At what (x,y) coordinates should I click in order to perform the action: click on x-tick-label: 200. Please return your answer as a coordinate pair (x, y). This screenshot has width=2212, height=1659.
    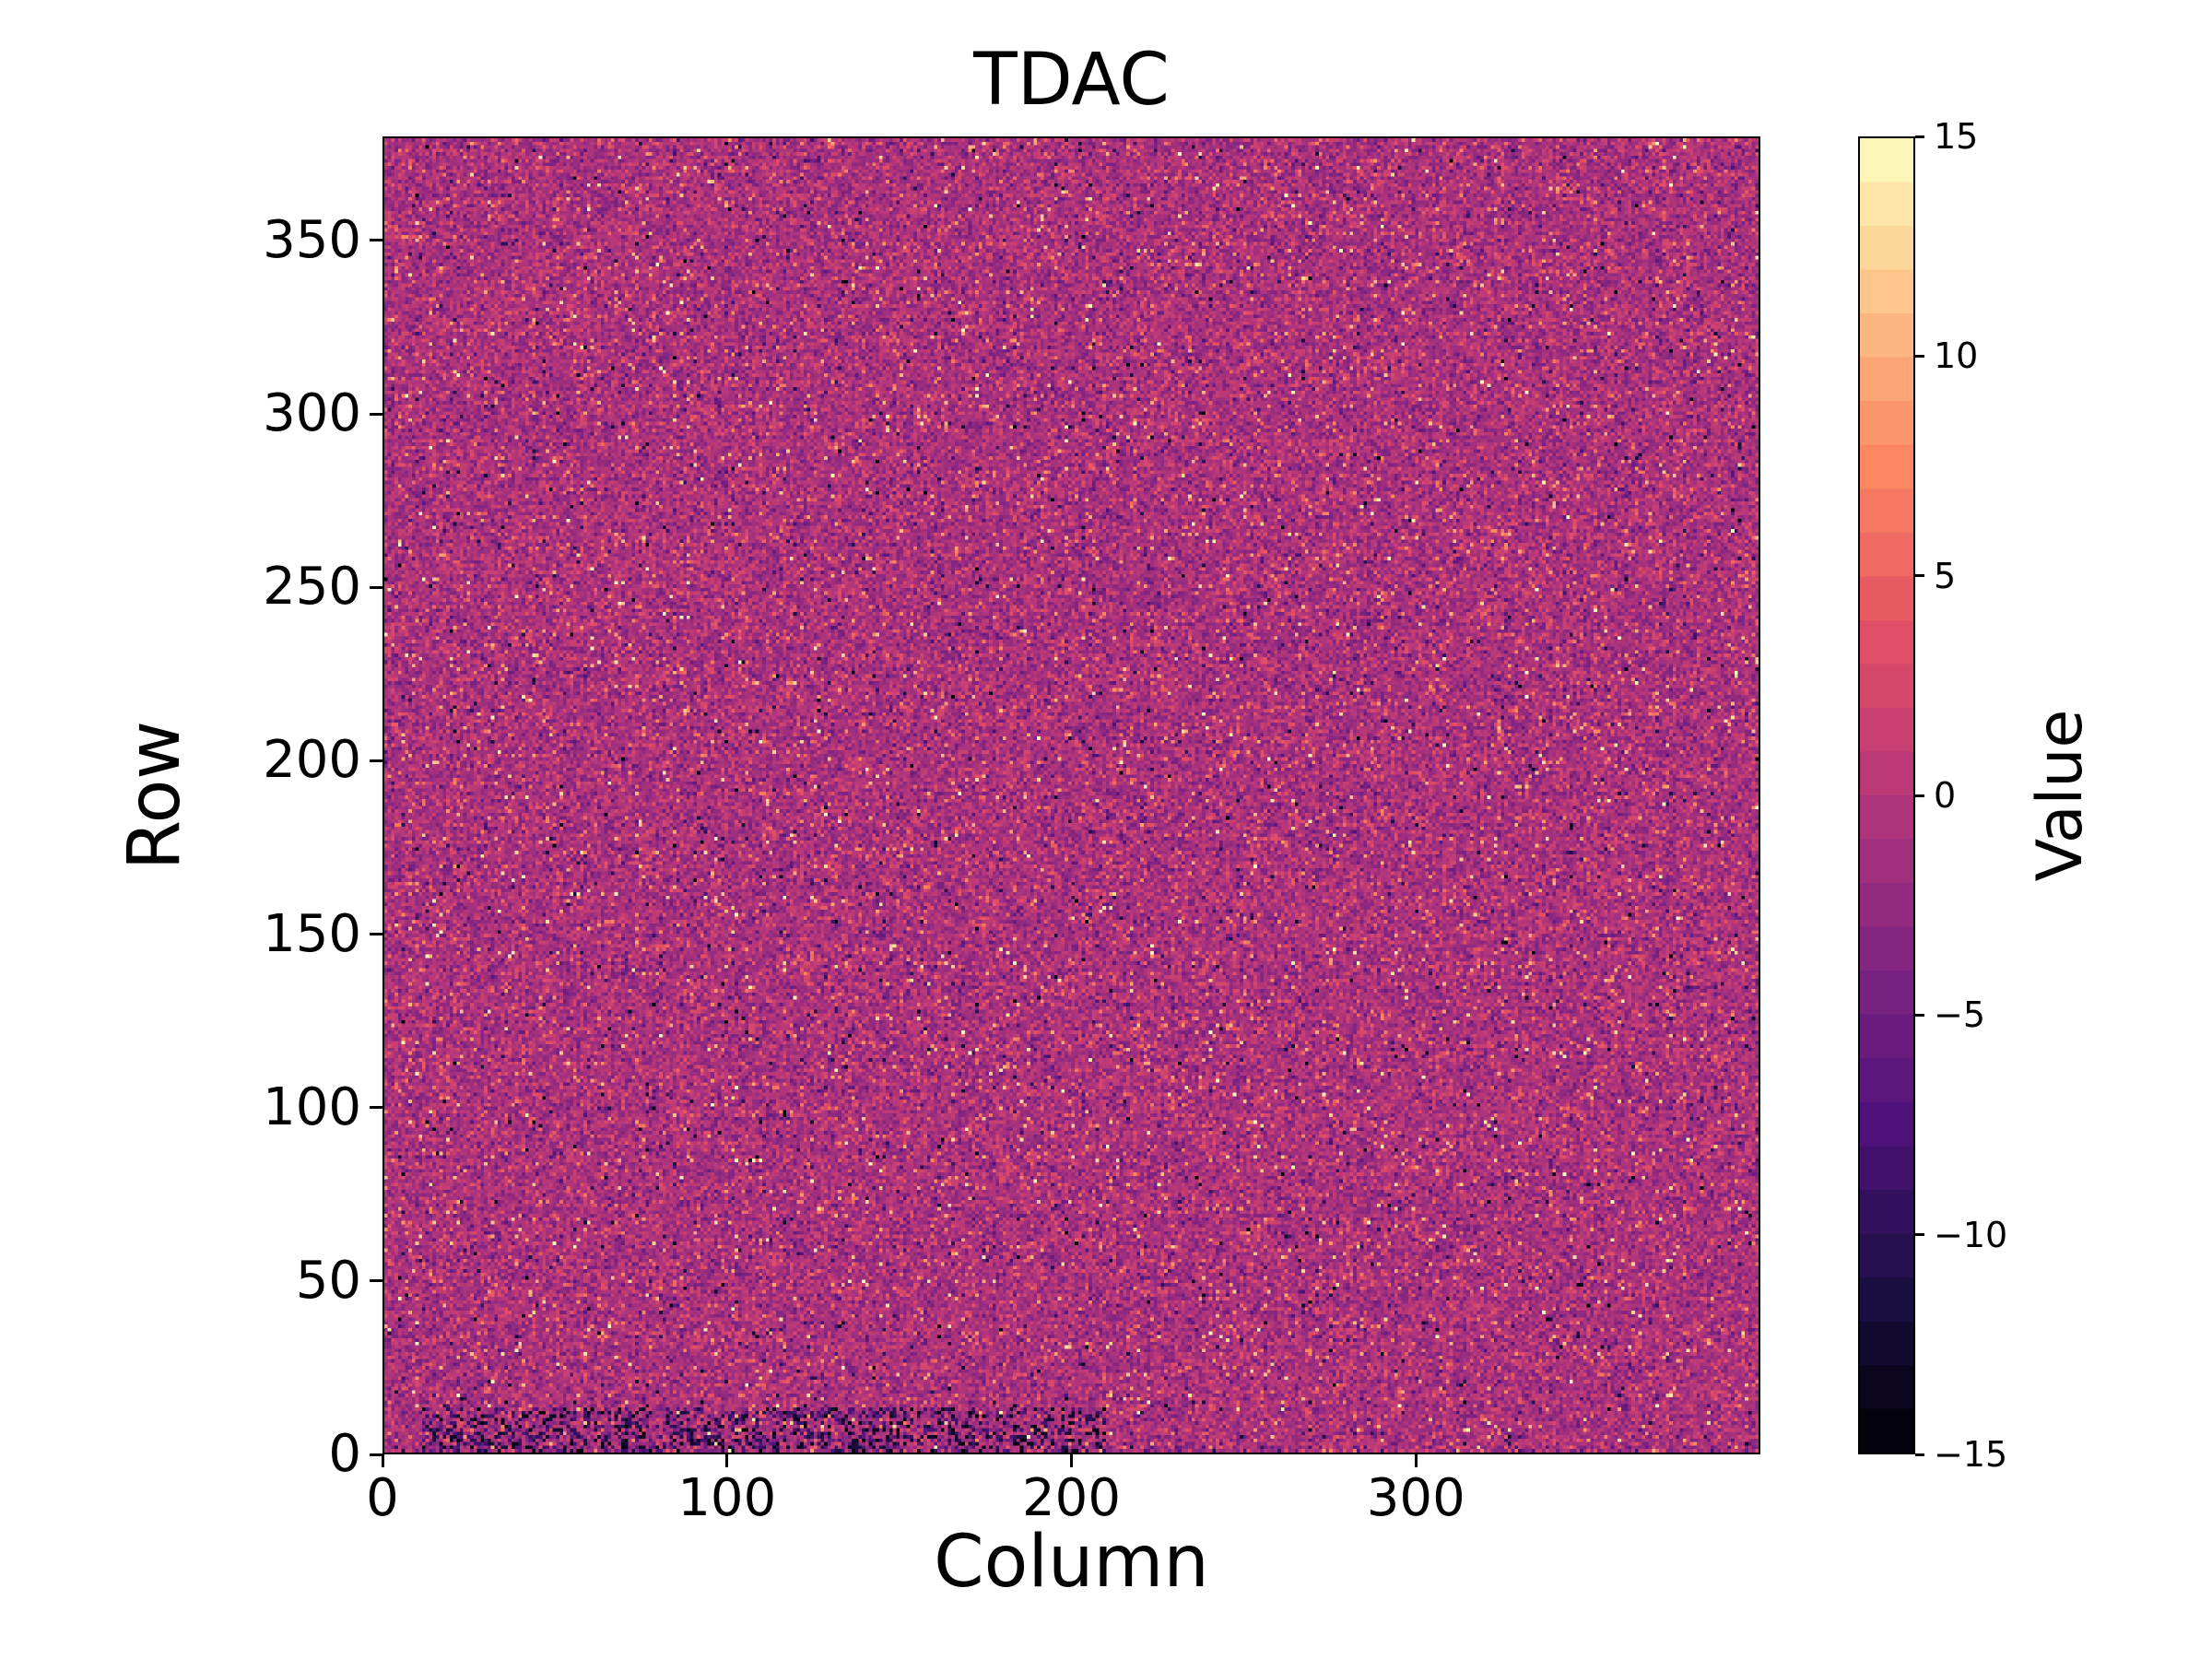
    Looking at the image, I should click on (1071, 1498).